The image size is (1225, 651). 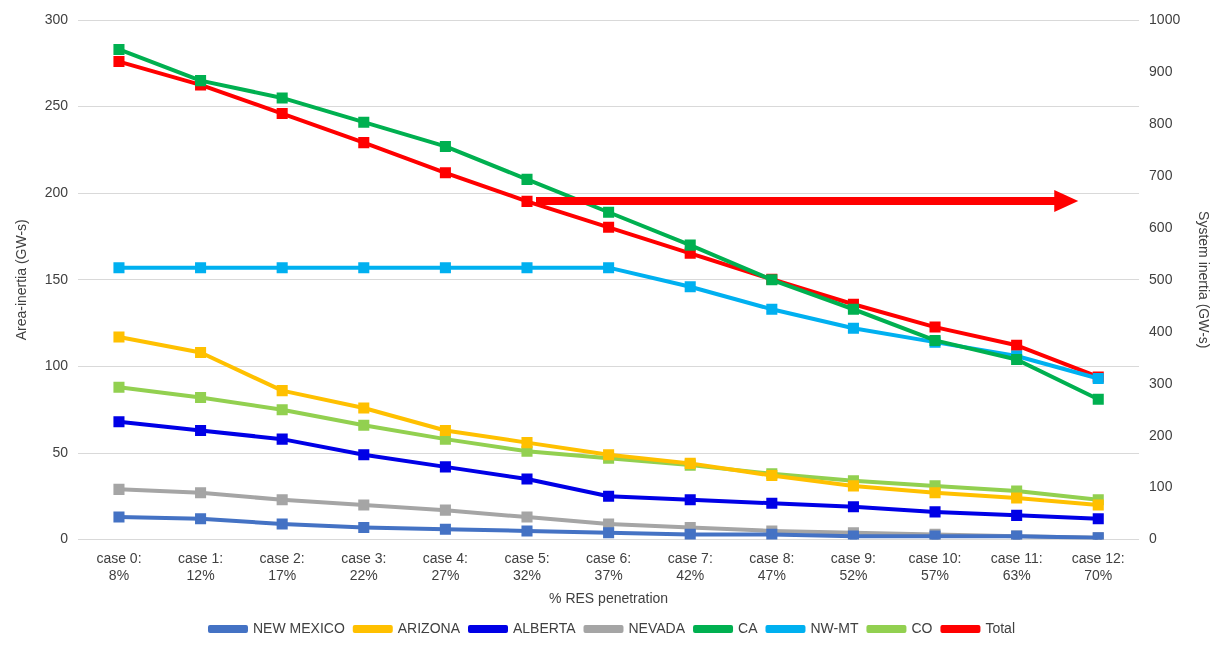 I want to click on legend-label: CA, so click(x=748, y=627).